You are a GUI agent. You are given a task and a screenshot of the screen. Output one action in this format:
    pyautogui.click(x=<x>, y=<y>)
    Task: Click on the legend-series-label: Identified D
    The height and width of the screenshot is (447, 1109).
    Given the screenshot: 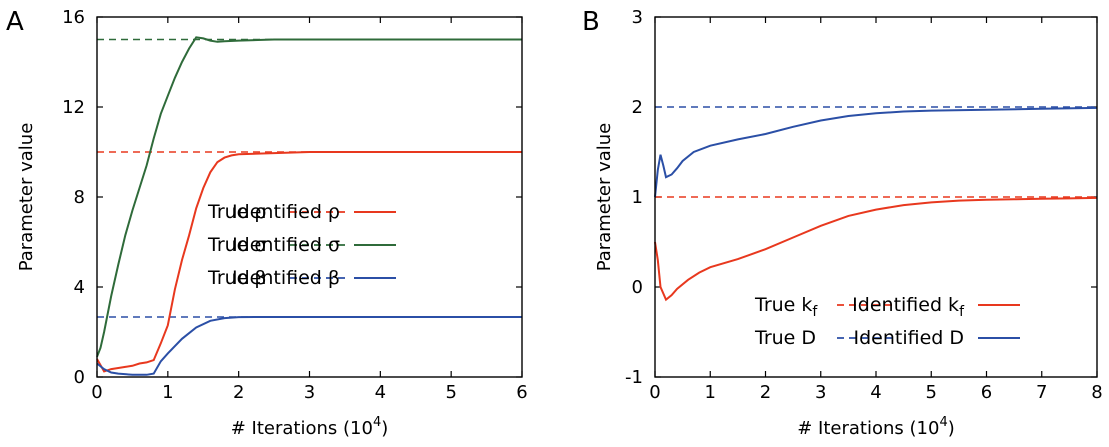 What is the action you would take?
    pyautogui.click(x=908, y=338)
    